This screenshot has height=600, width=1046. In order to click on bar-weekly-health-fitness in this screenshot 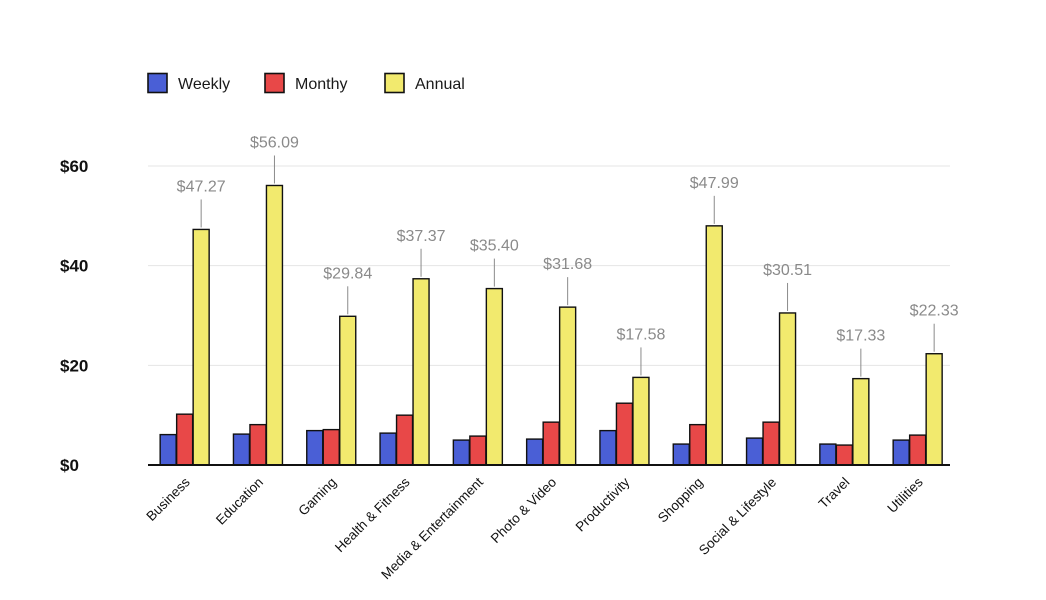, I will do `click(388, 449)`.